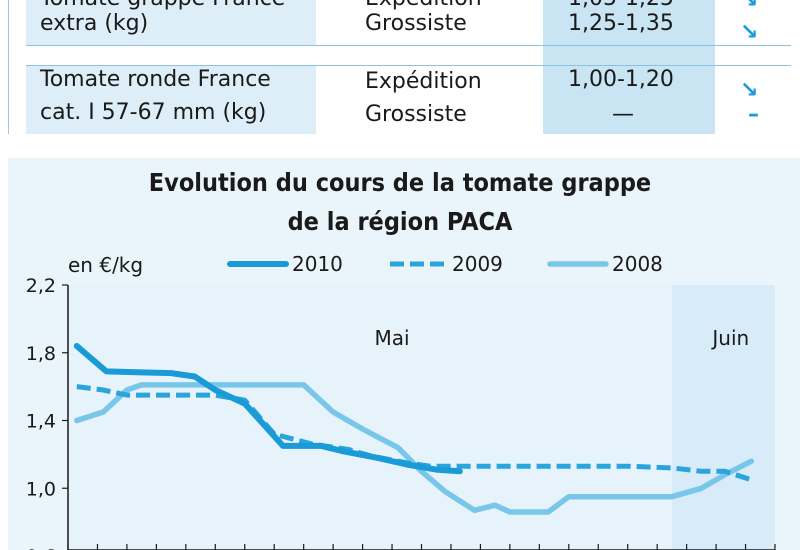 This screenshot has width=800, height=550. Describe the element at coordinates (105, 265) in the screenshot. I see `y-axis-title: en €/kg` at that location.